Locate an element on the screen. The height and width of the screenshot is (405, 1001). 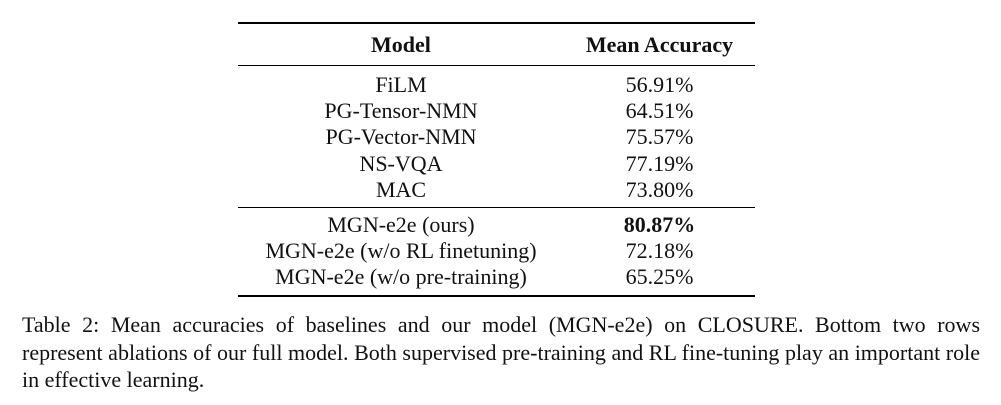
table-row: MGN-e2e (w/o pre-training) 65.25% is located at coordinates (496, 280).